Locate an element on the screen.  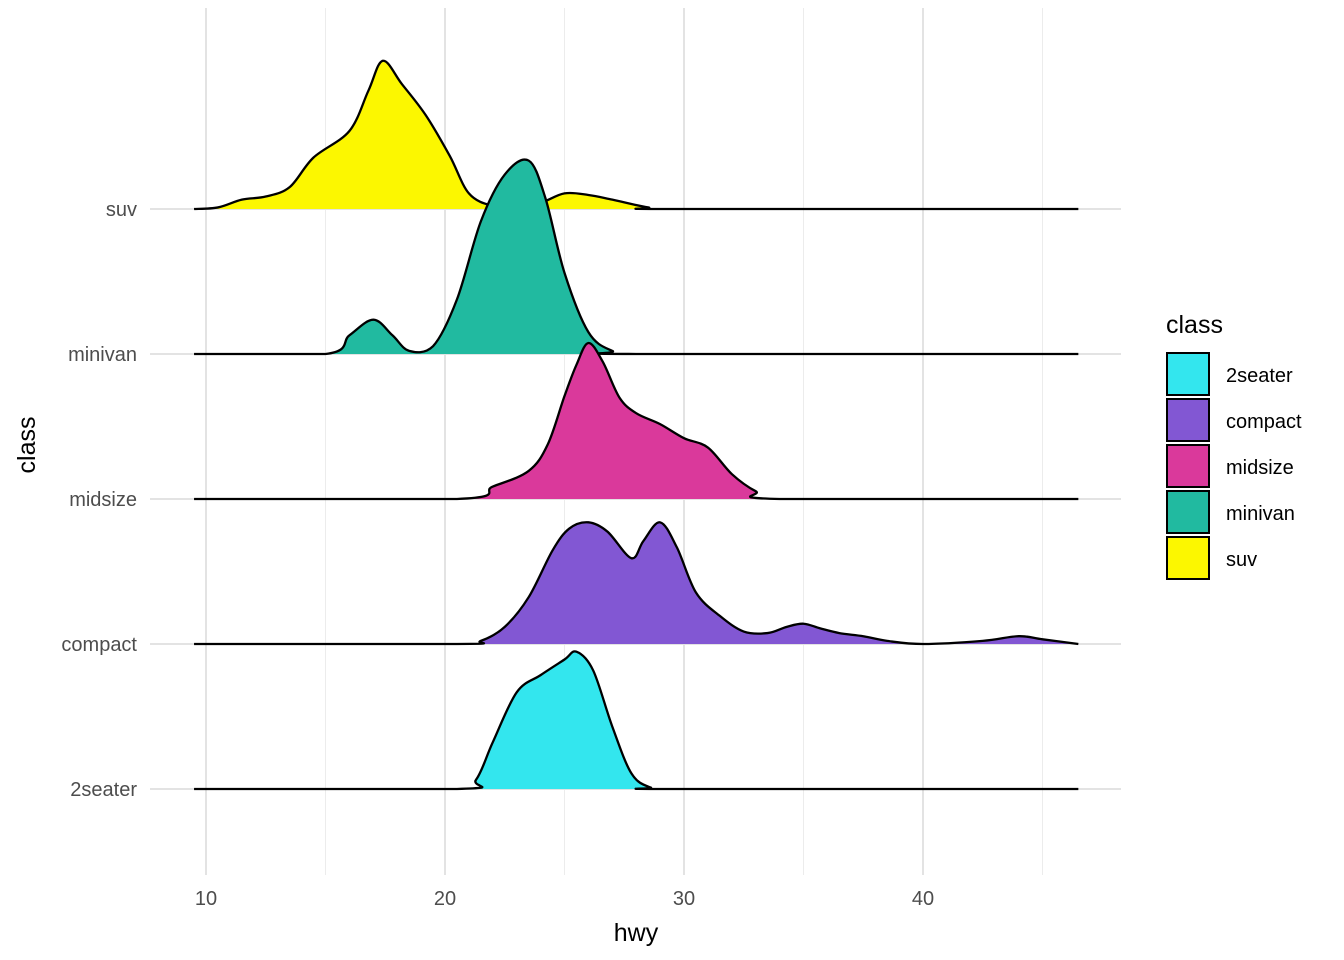
x-axis-tick-labels: 10 20 30 40 is located at coordinates (564, 899).